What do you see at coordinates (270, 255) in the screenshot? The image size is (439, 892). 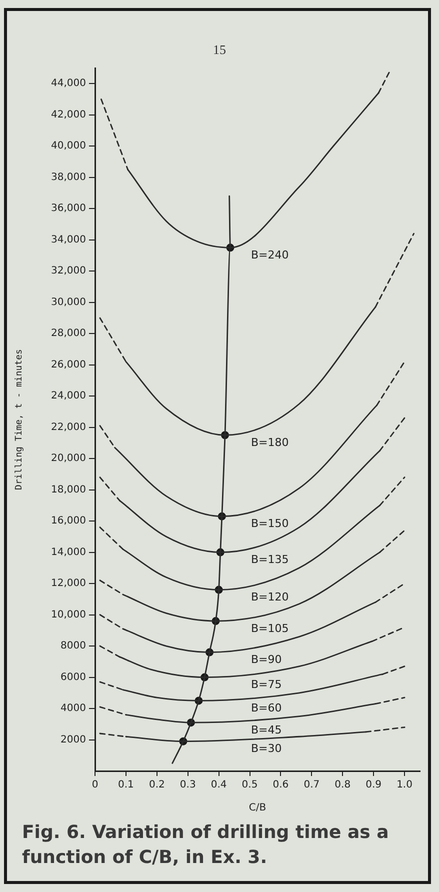 I see `series-label: B=240` at bounding box center [270, 255].